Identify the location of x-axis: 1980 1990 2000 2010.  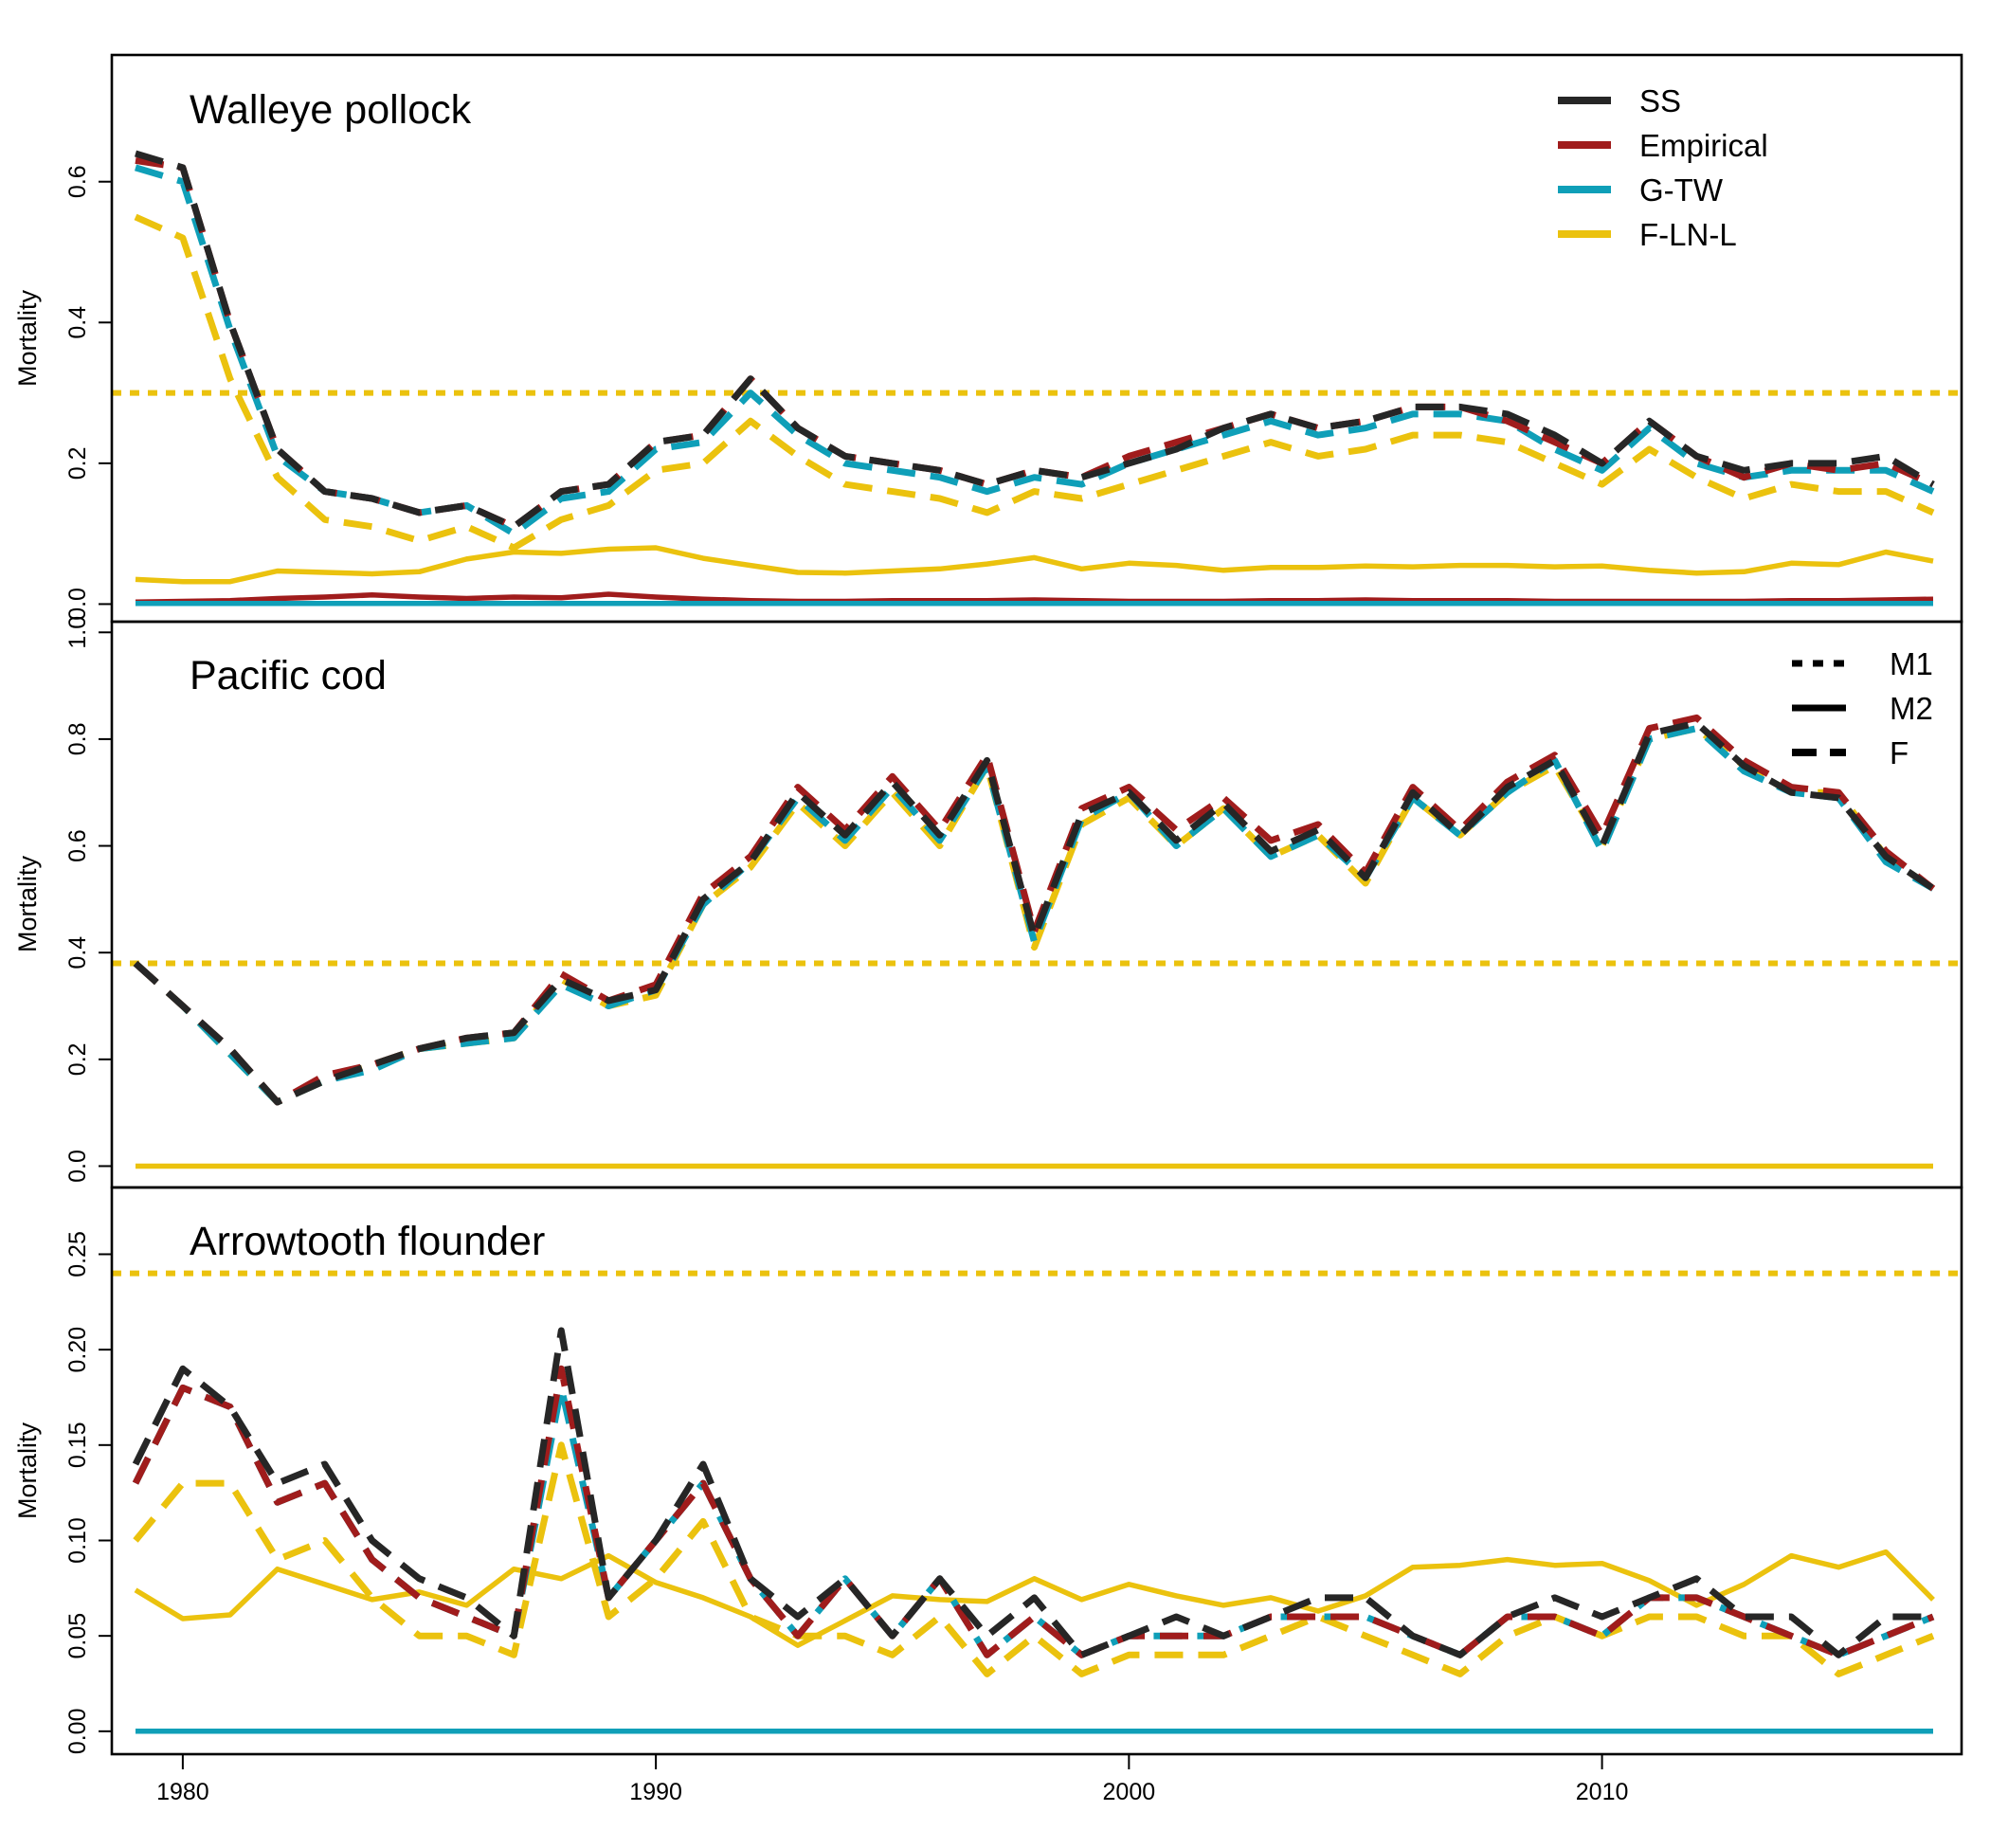
(892, 1780).